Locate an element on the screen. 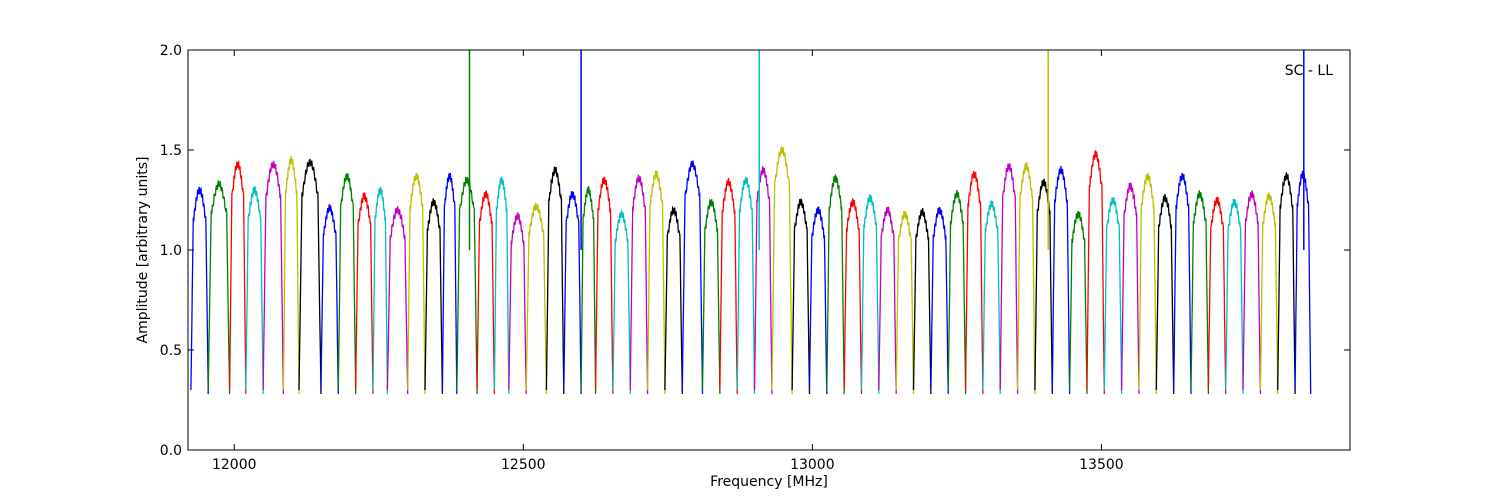 The width and height of the screenshot is (1500, 500). y-tick-label: 0.5 is located at coordinates (171, 351).